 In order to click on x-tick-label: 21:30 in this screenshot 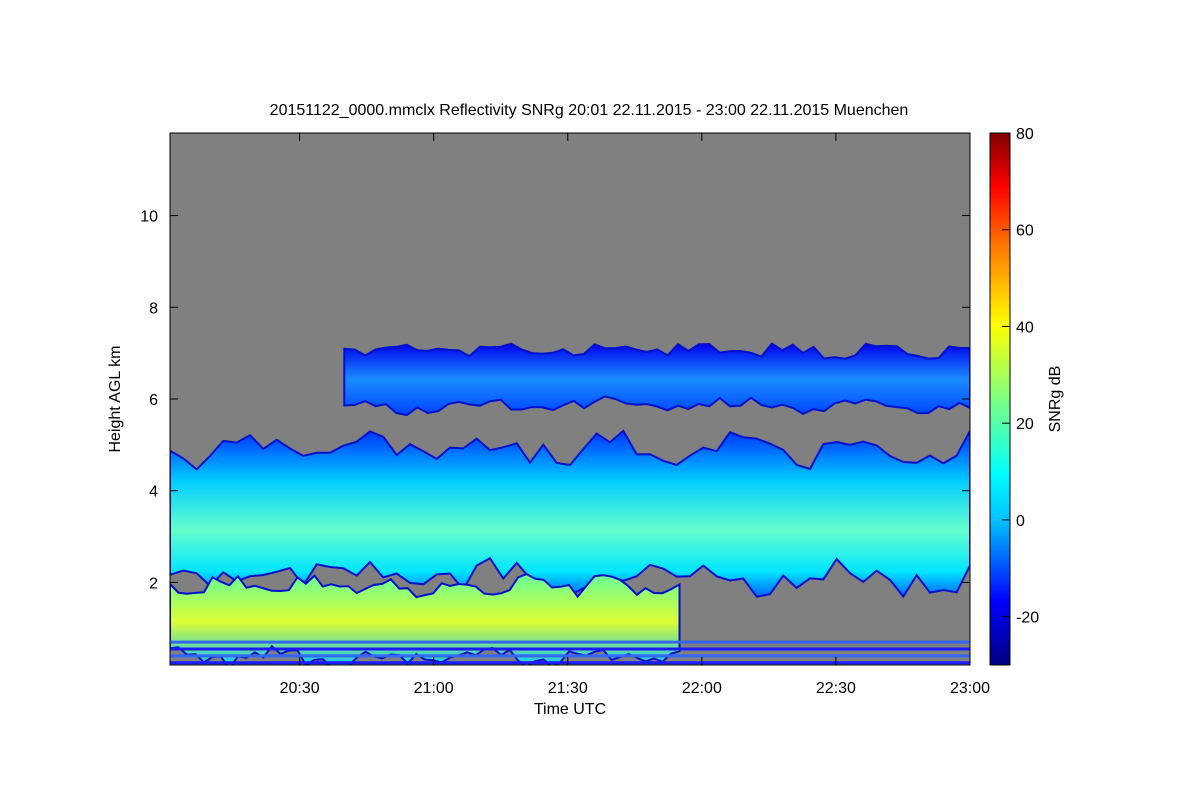, I will do `click(568, 688)`.